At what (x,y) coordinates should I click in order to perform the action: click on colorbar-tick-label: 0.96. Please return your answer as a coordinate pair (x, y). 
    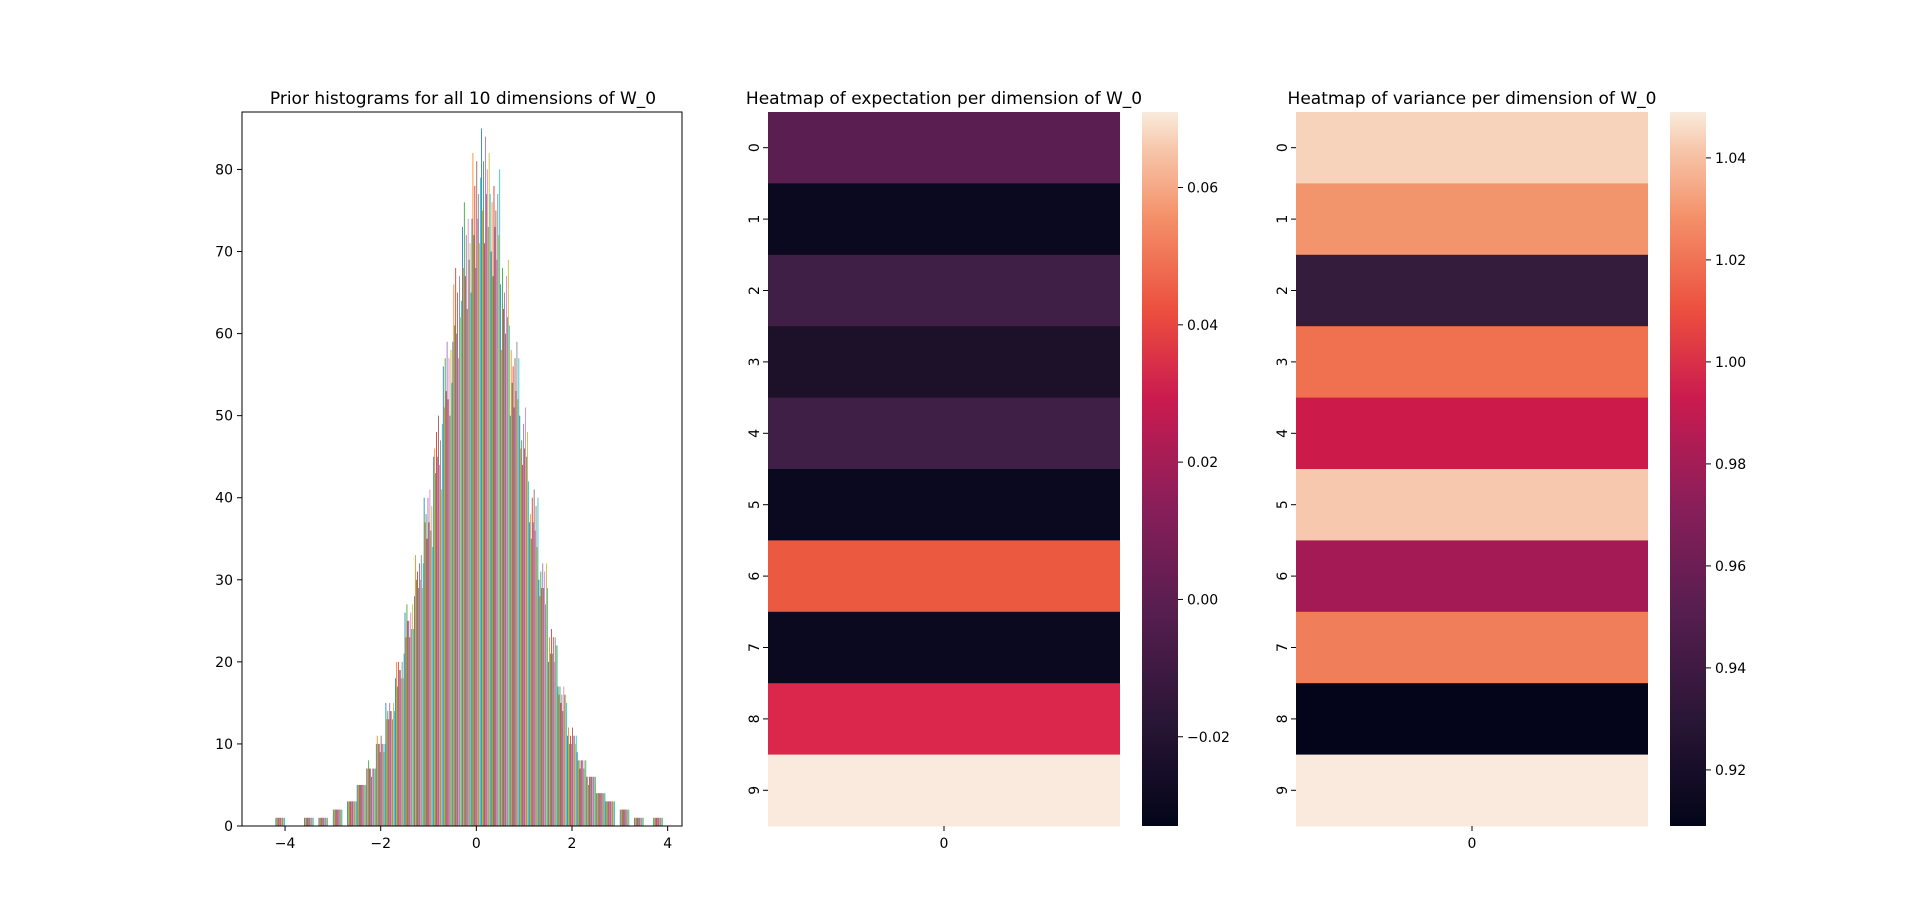
    Looking at the image, I should click on (1730, 567).